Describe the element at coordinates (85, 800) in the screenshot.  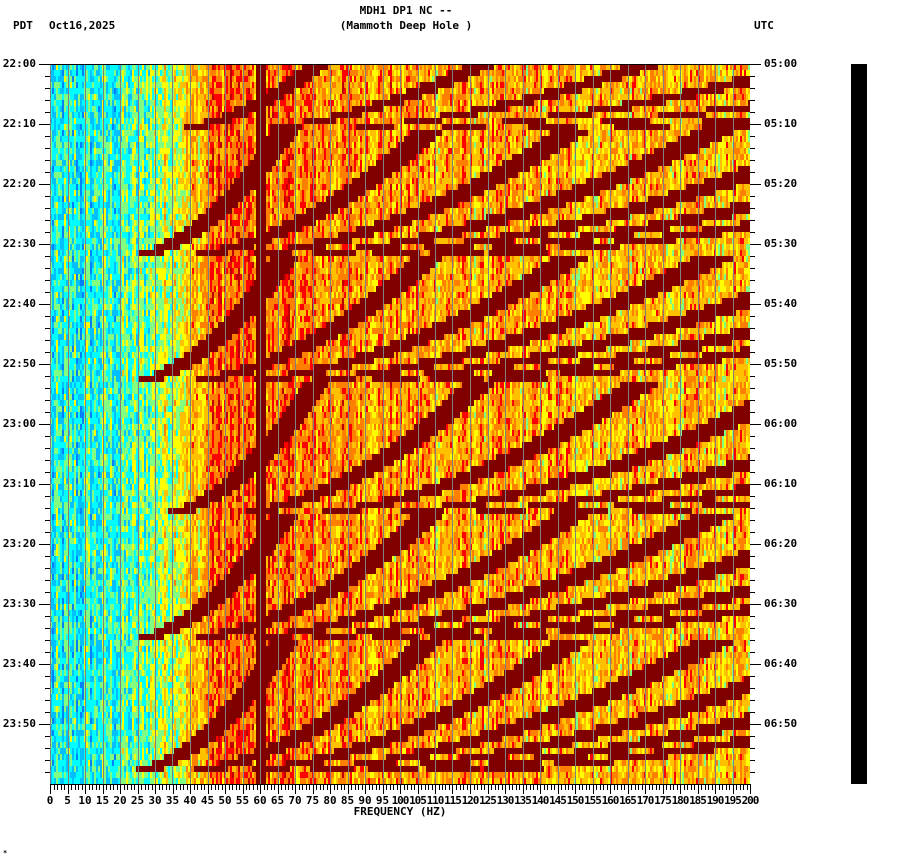
I see `x-tick-label: 10` at that location.